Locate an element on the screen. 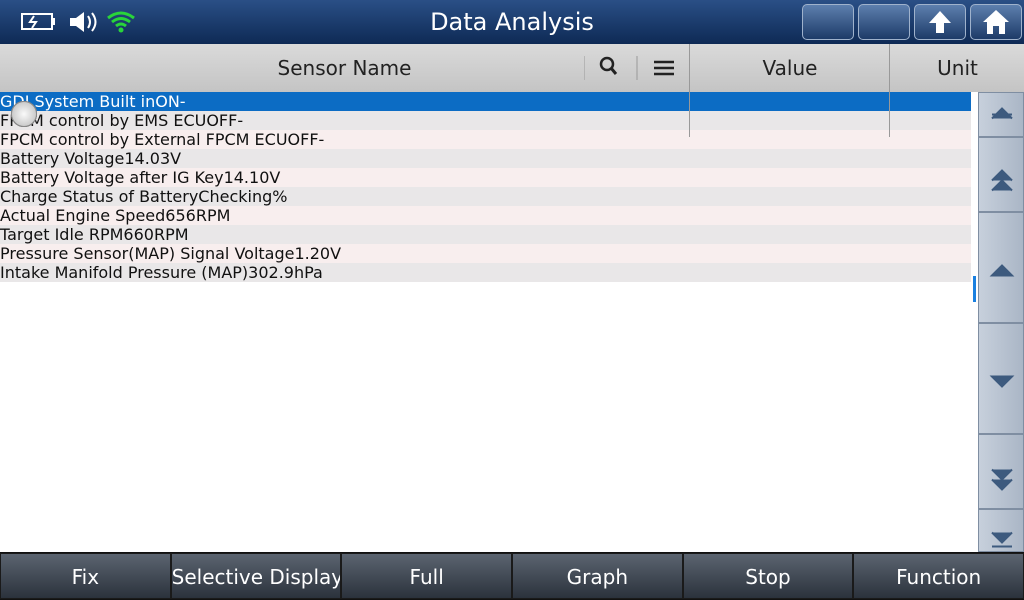 This screenshot has width=1024, height=600. sensor-value: 1.20 is located at coordinates (312, 253).